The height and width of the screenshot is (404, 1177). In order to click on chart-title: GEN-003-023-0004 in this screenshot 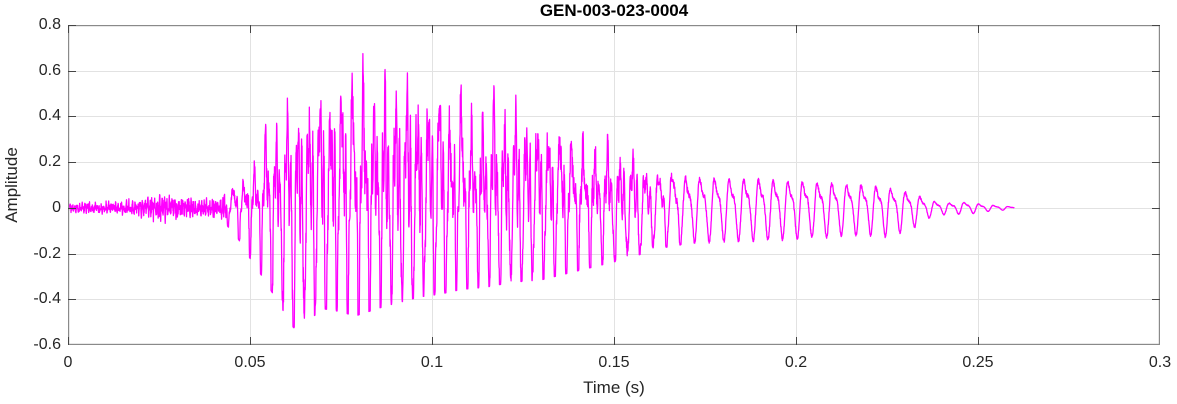, I will do `click(614, 10)`.